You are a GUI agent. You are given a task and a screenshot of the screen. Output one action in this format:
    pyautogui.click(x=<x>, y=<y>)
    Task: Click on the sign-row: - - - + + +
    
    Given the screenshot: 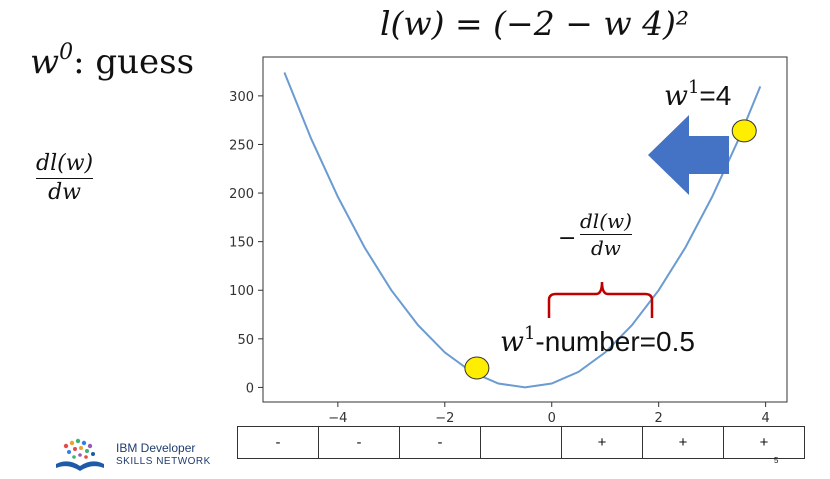 What is the action you would take?
    pyautogui.click(x=521, y=442)
    